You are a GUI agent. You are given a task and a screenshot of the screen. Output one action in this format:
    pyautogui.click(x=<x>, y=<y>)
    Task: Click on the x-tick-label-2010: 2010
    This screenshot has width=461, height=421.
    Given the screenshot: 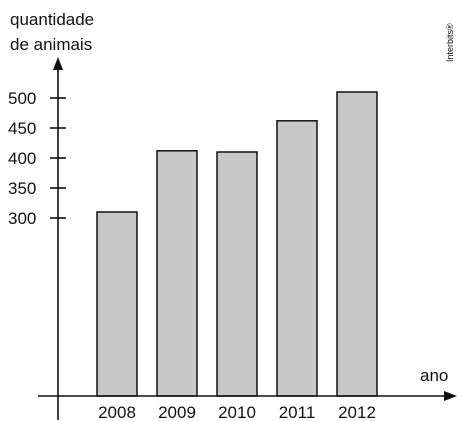 What is the action you would take?
    pyautogui.click(x=237, y=412)
    